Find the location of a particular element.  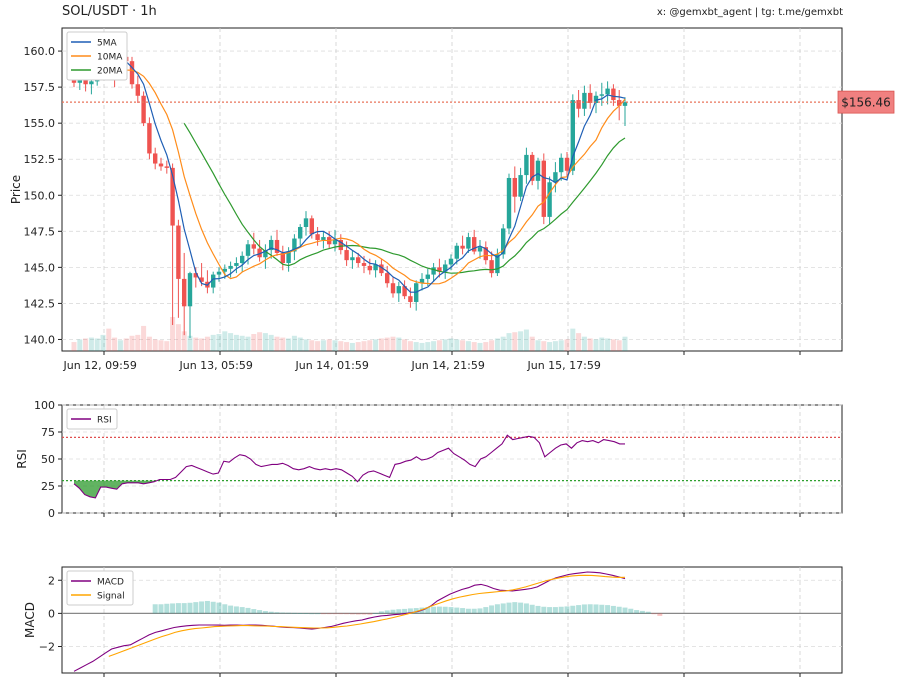

price-ytick-label: 160.0 is located at coordinates (40, 51).